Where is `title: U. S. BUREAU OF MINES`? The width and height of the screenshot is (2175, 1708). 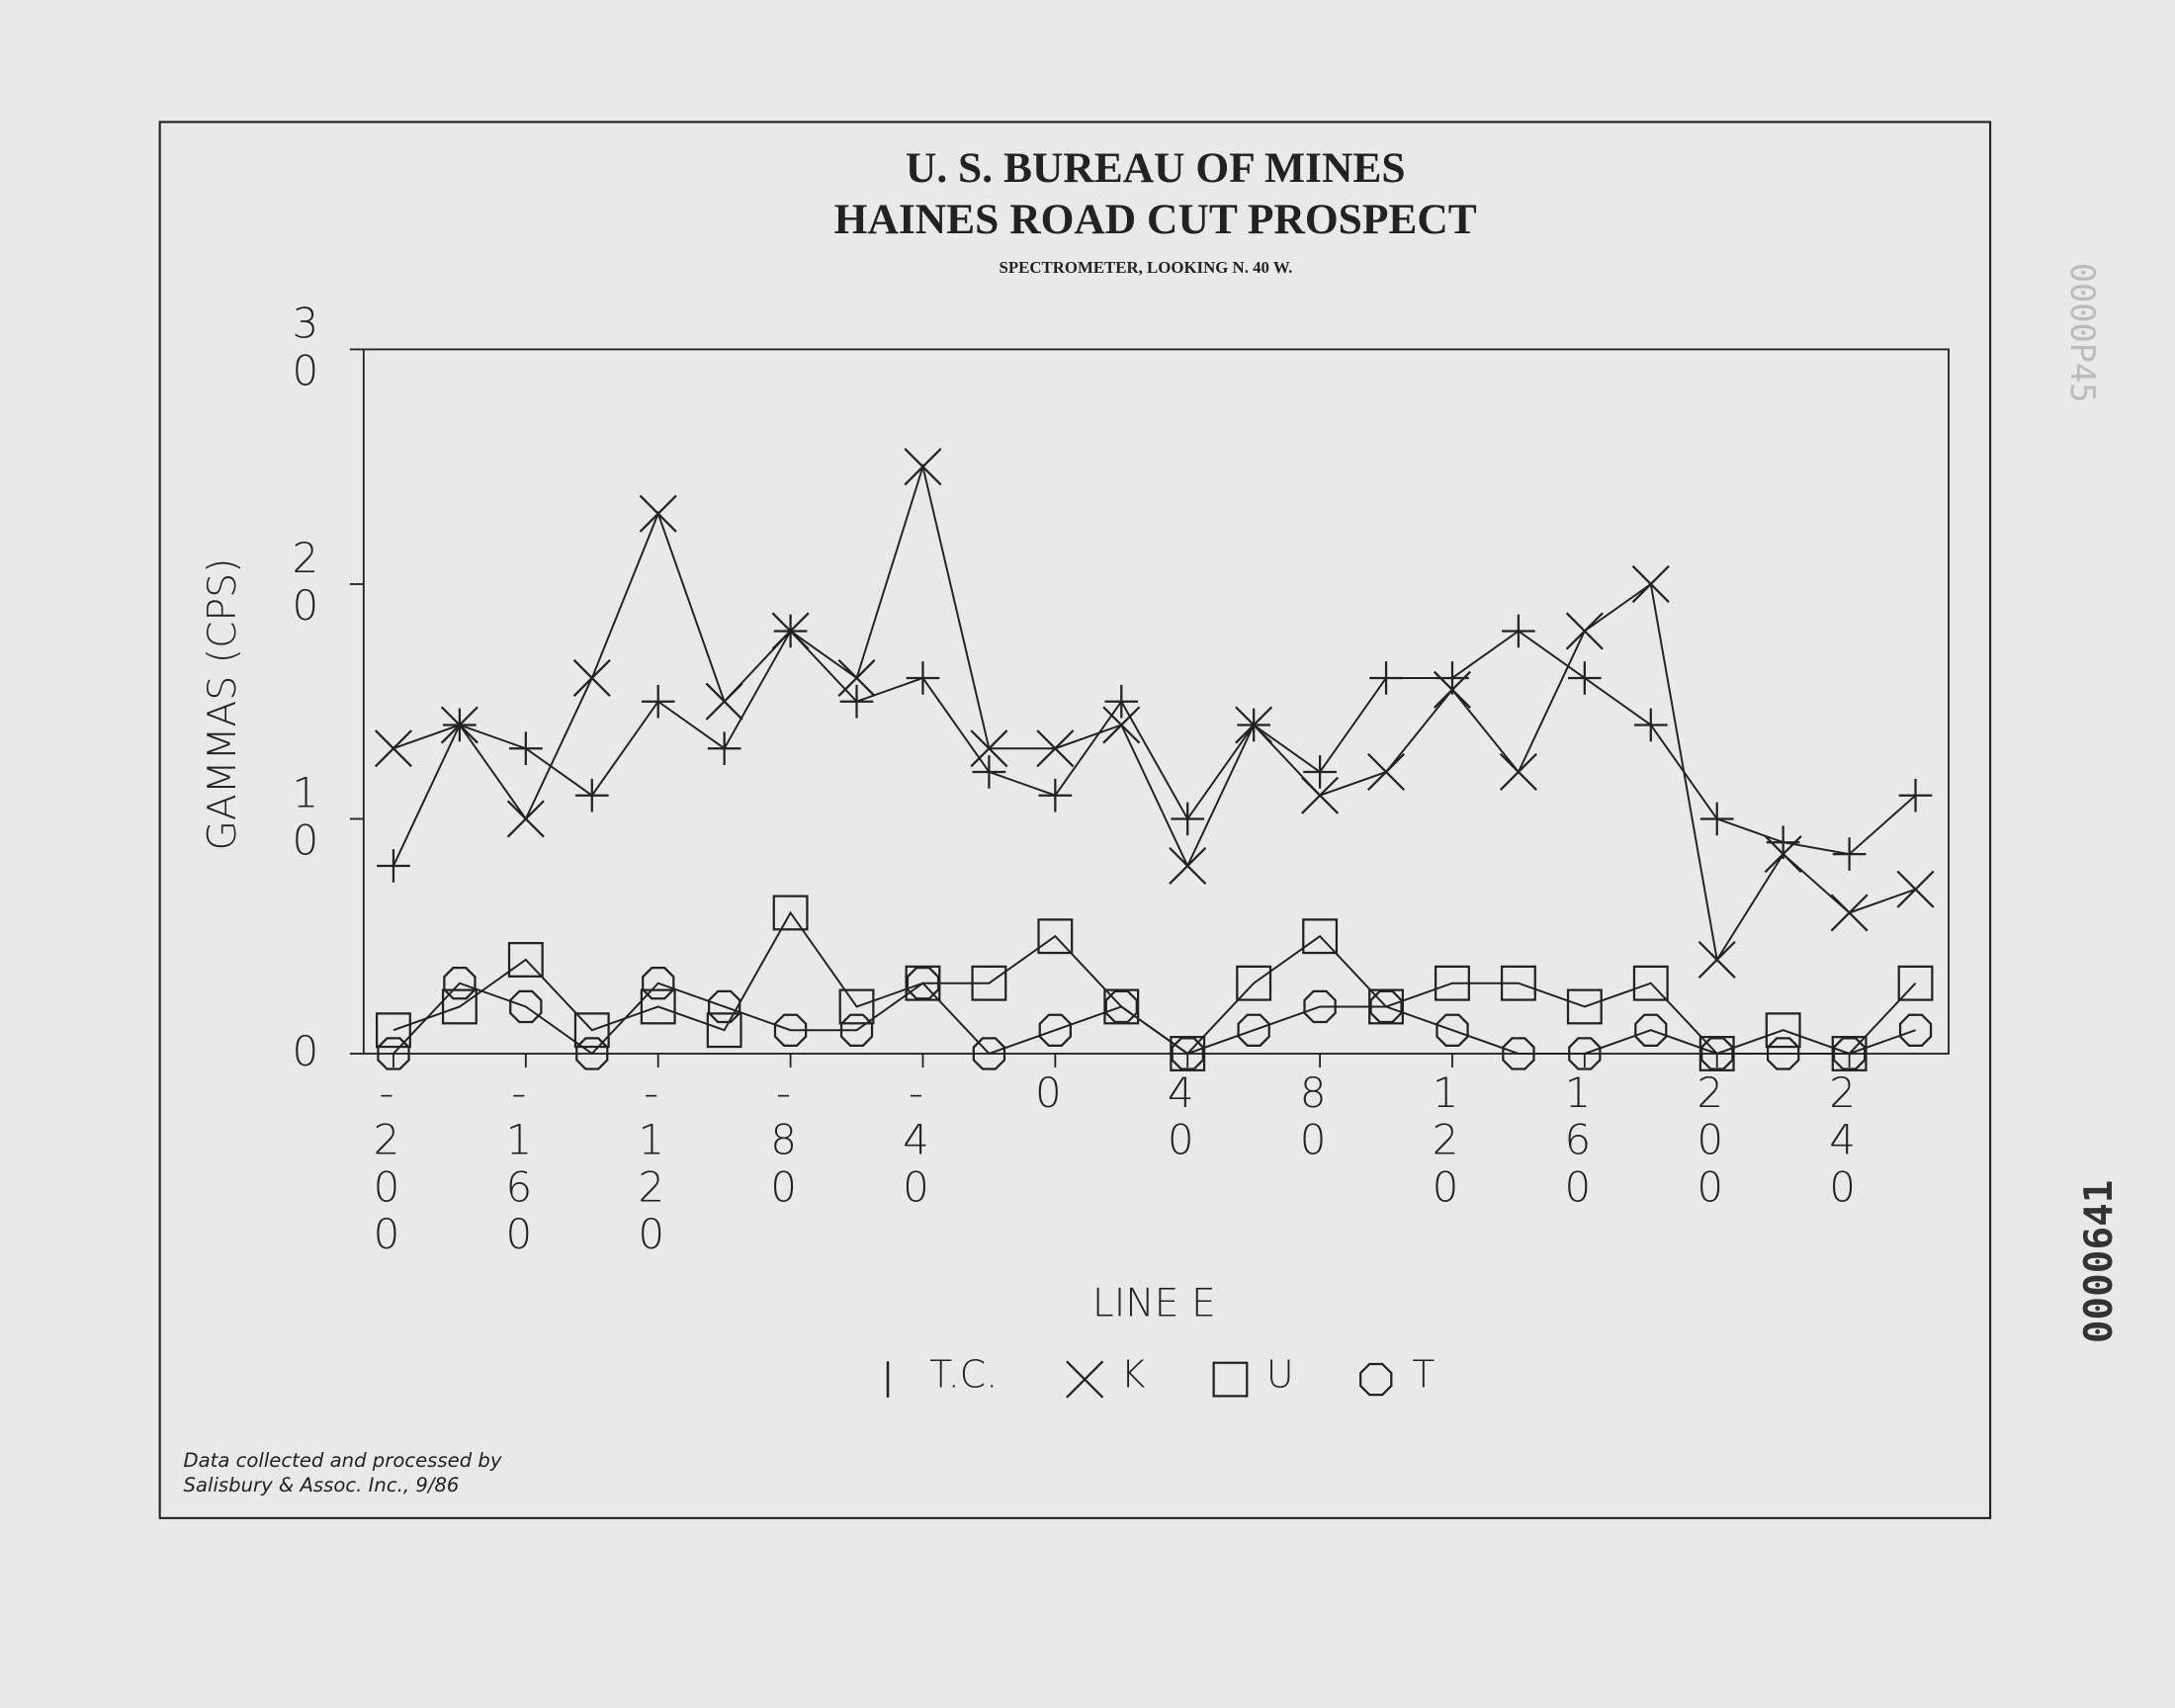
title: U. S. BUREAU OF MINES is located at coordinates (1156, 168).